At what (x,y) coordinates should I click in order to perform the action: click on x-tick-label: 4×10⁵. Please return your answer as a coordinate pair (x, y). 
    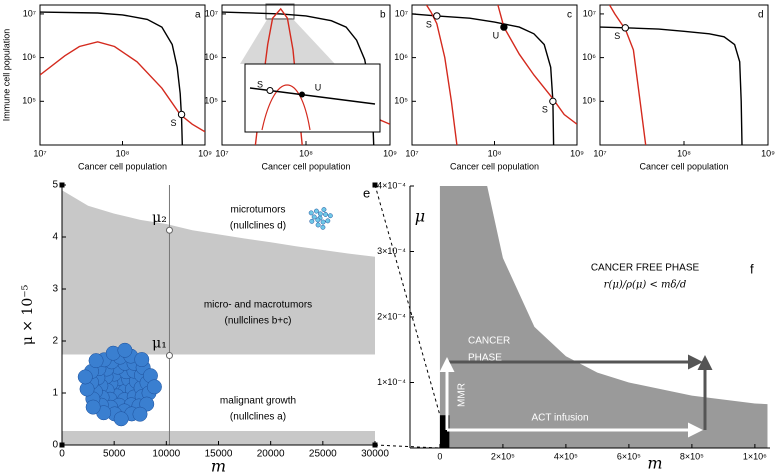
    Looking at the image, I should click on (566, 456).